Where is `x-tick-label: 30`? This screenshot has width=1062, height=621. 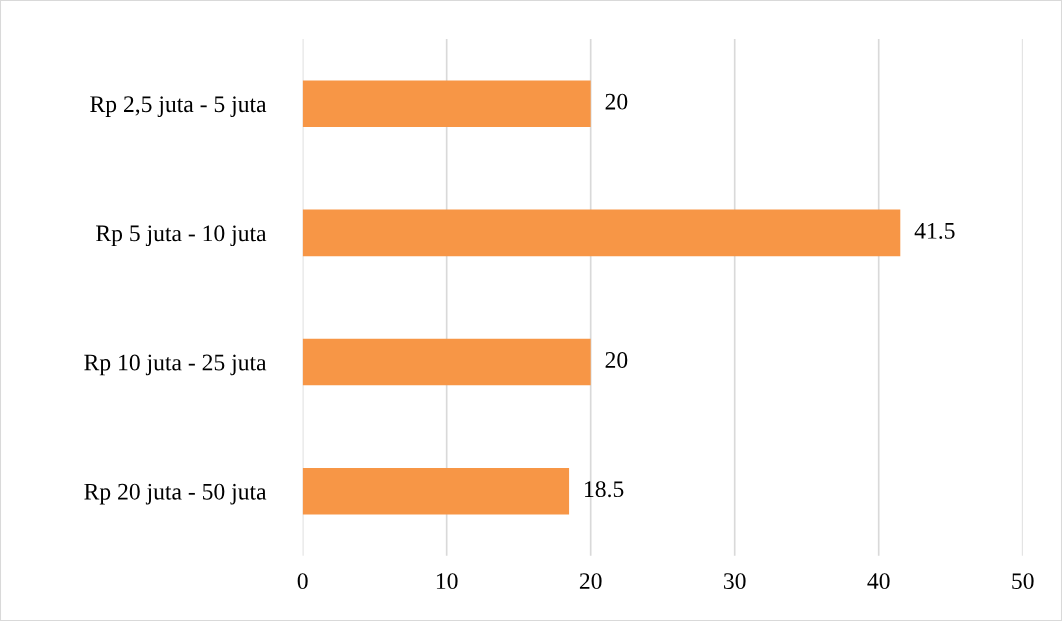 x-tick-label: 30 is located at coordinates (735, 581).